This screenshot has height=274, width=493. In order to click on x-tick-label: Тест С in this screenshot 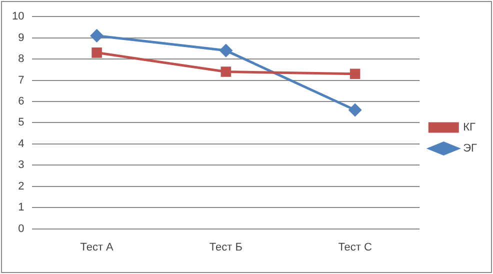, I will do `click(355, 247)`.